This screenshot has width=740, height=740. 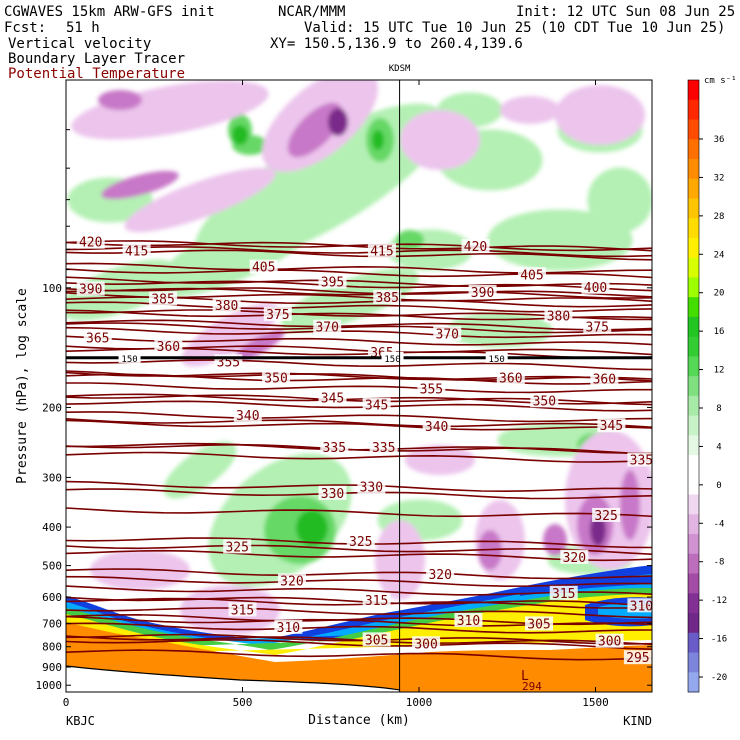 I want to click on terrain-ground, so click(x=233, y=679).